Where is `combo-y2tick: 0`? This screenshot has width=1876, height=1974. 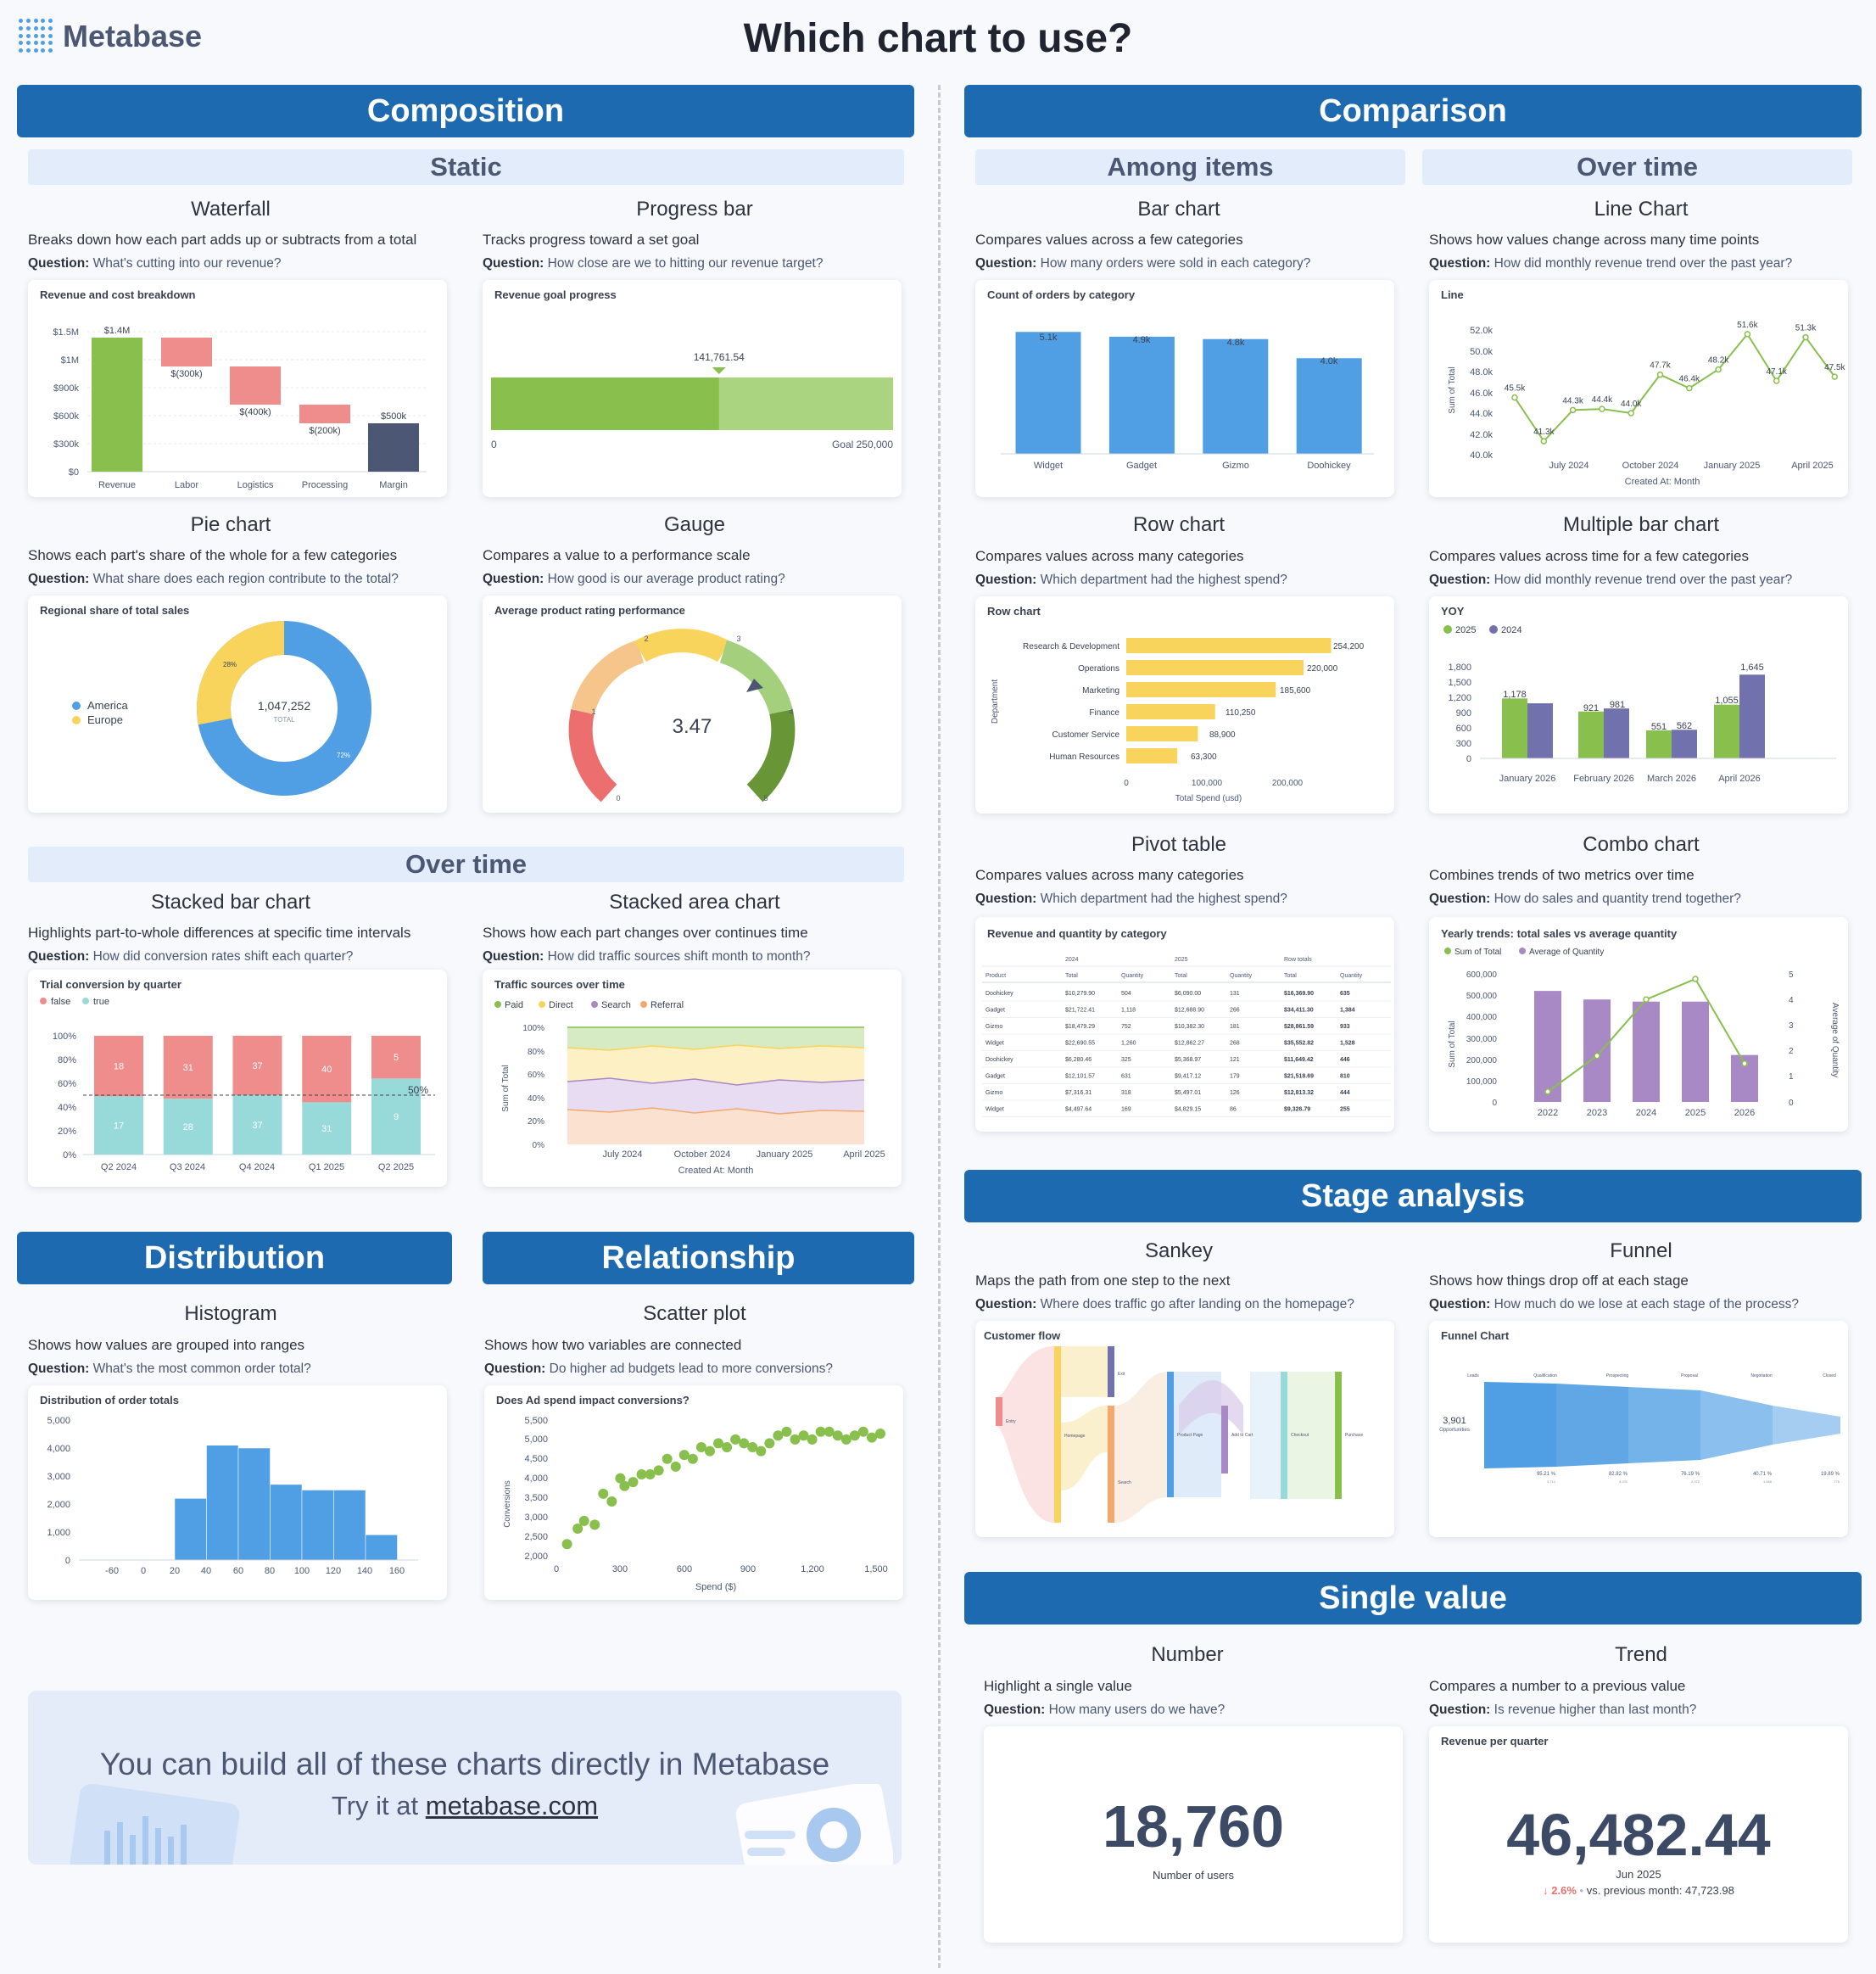 combo-y2tick: 0 is located at coordinates (1792, 1103).